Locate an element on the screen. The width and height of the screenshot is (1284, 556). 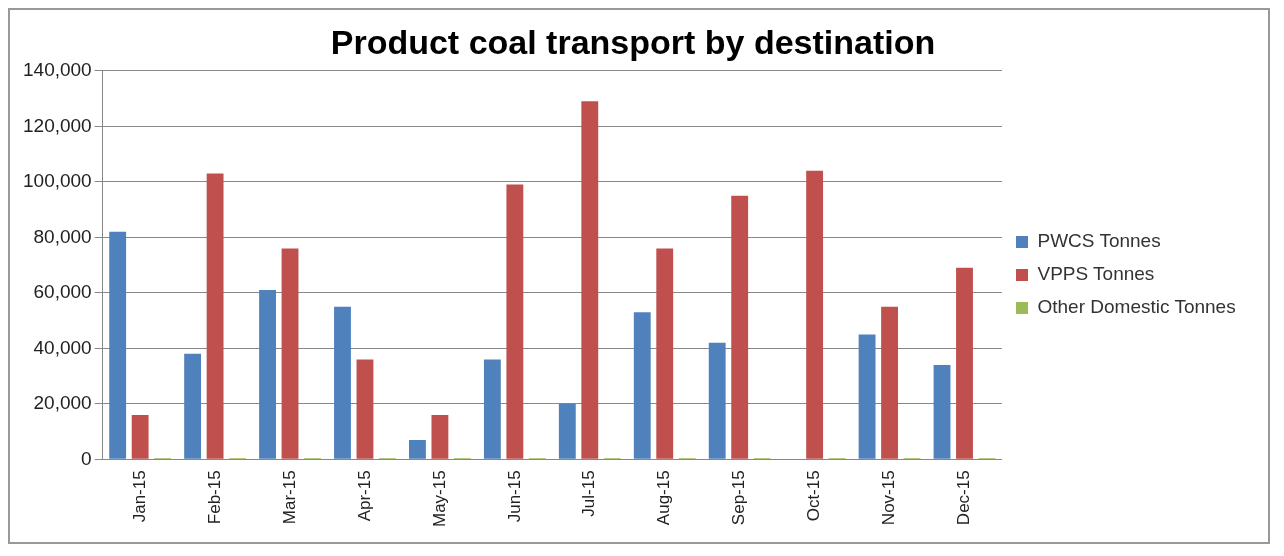
x-tick-label: May-15 is located at coordinates (439, 498).